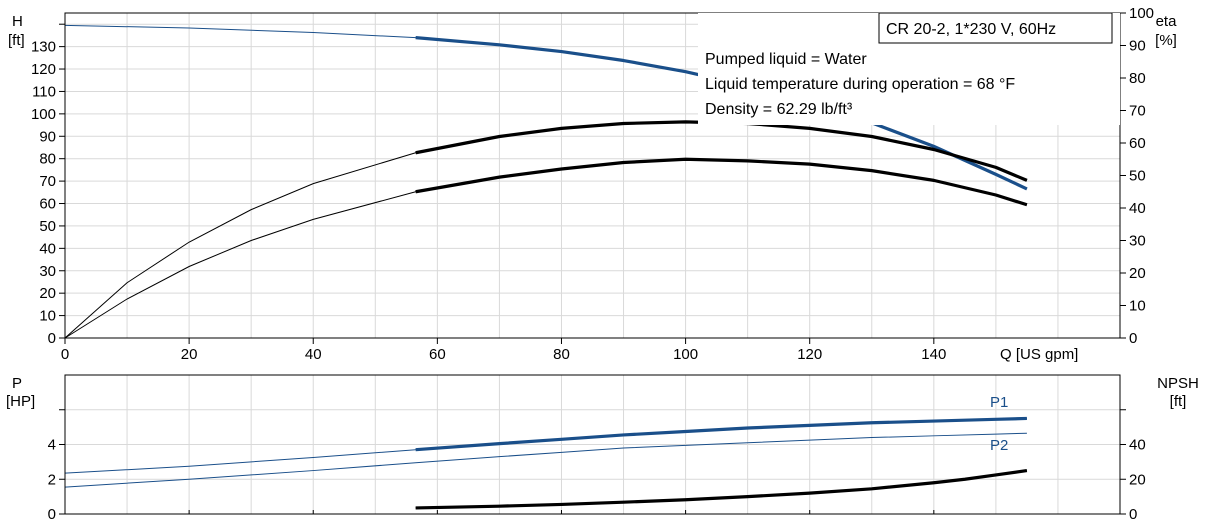 The width and height of the screenshot is (1207, 519). Describe the element at coordinates (17, 21) in the screenshot. I see `top-left-axis-label-1: H` at that location.